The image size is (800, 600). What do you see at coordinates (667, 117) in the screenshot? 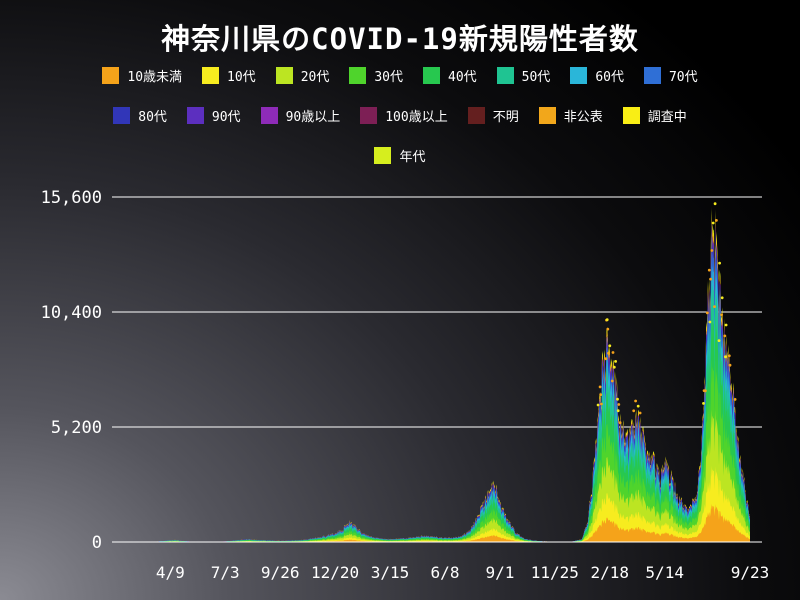
I see `legend-label: 調査中` at bounding box center [667, 117].